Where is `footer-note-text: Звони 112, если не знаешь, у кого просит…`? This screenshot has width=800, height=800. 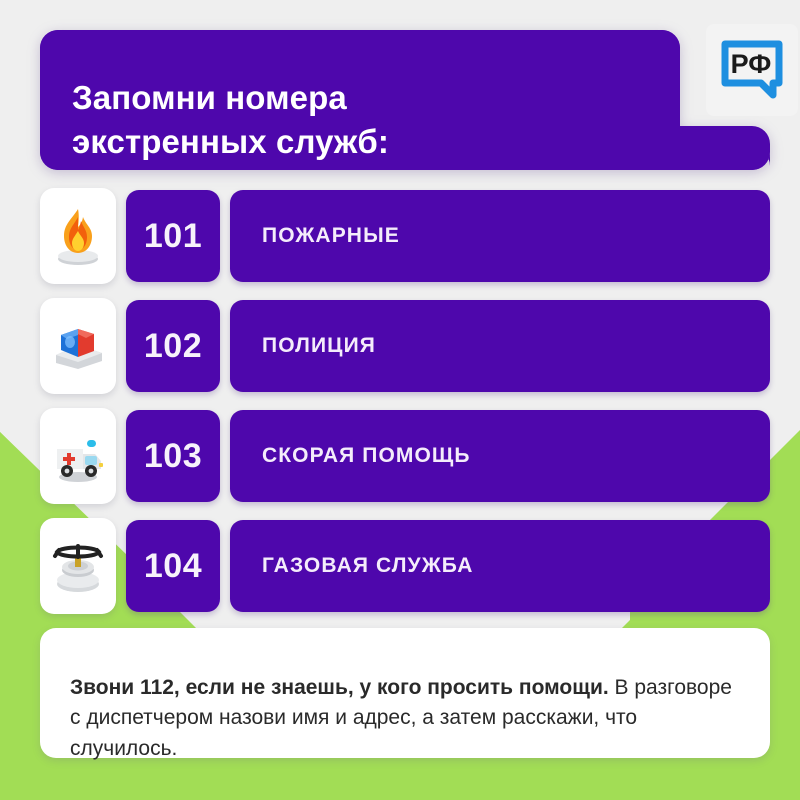
footer-note-text: Звони 112, если не знаешь, у кого просит… is located at coordinates (407, 718).